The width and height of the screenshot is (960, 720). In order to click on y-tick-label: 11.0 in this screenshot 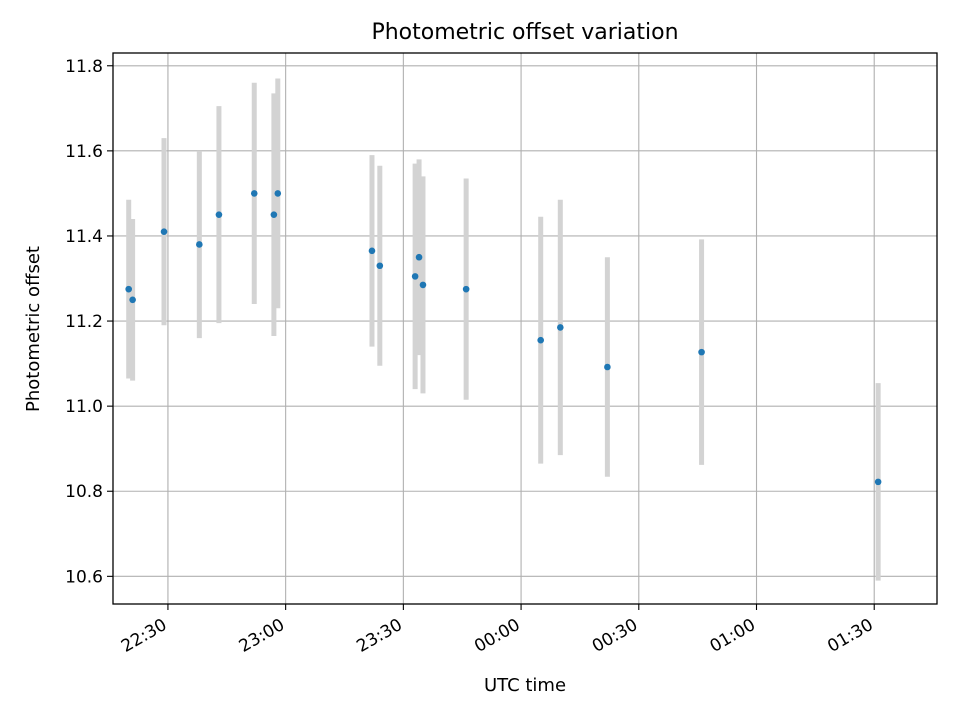, I will do `click(84, 407)`.